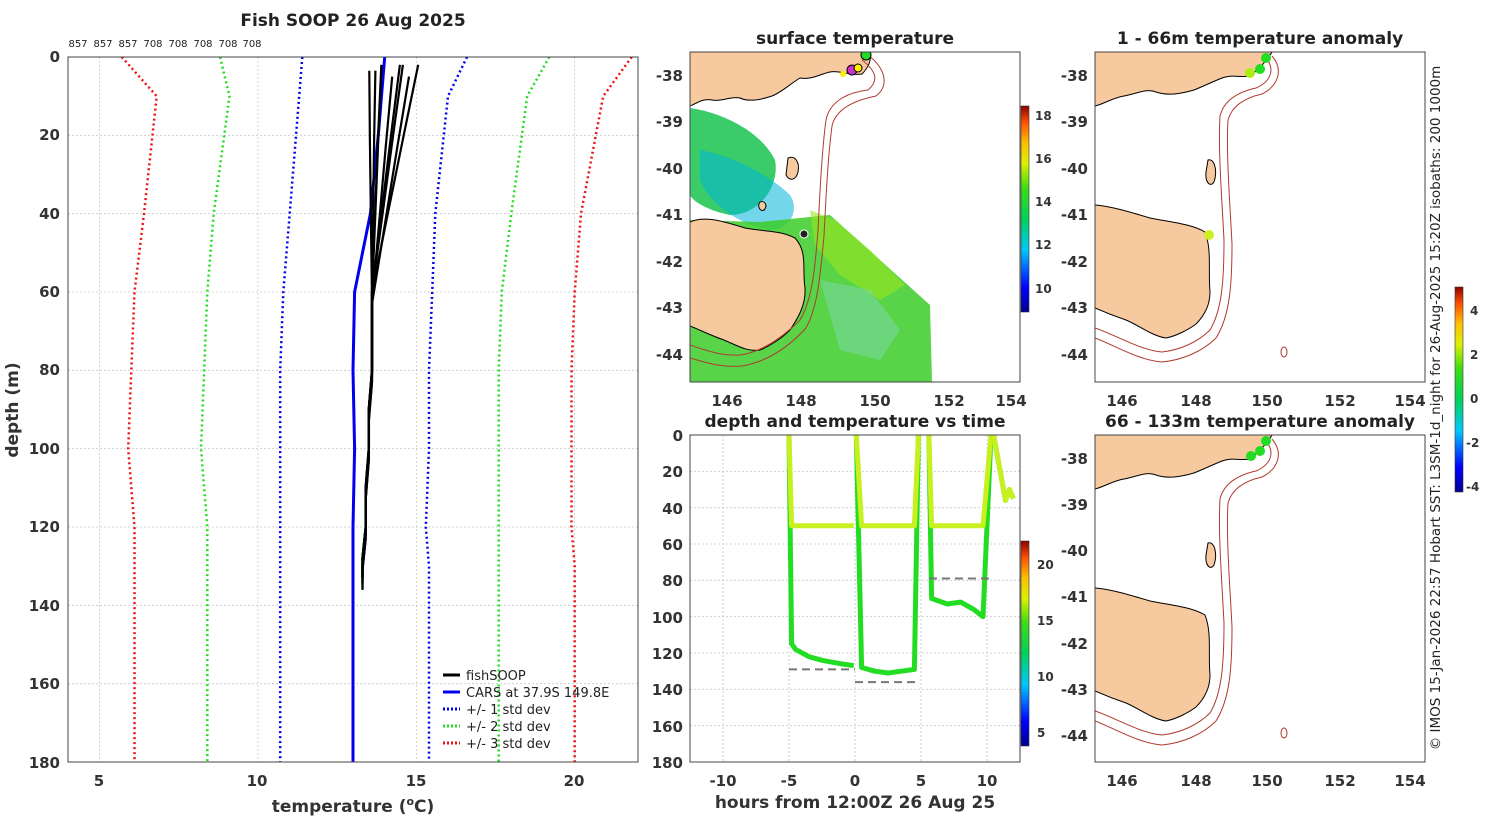 The image size is (1500, 820). What do you see at coordinates (44, 684) in the screenshot?
I see `y-tick-label: 160` at bounding box center [44, 684].